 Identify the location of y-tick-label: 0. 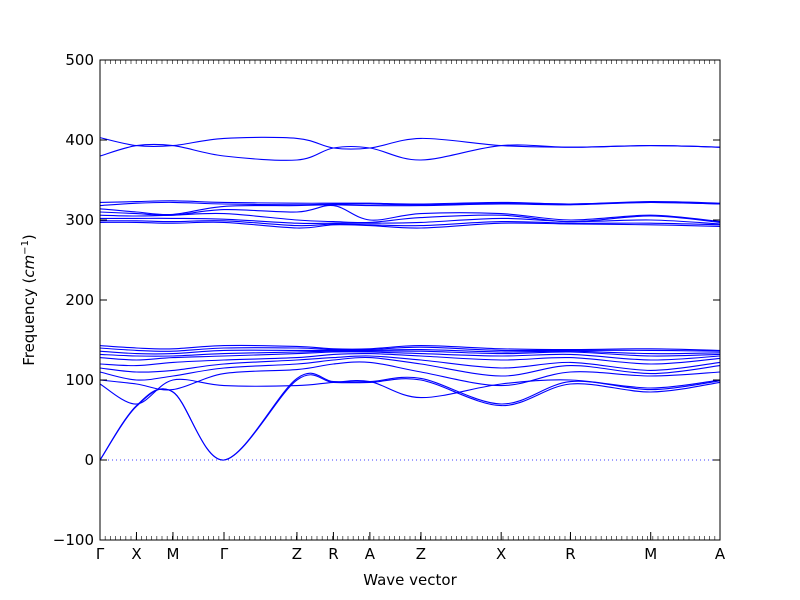
(89, 460).